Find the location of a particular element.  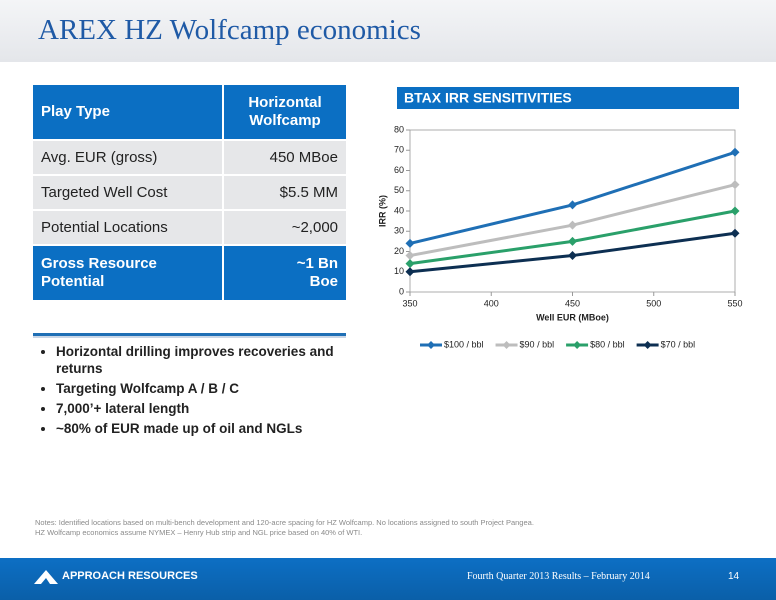

cell: Gross Resource Potential is located at coordinates (128, 273).